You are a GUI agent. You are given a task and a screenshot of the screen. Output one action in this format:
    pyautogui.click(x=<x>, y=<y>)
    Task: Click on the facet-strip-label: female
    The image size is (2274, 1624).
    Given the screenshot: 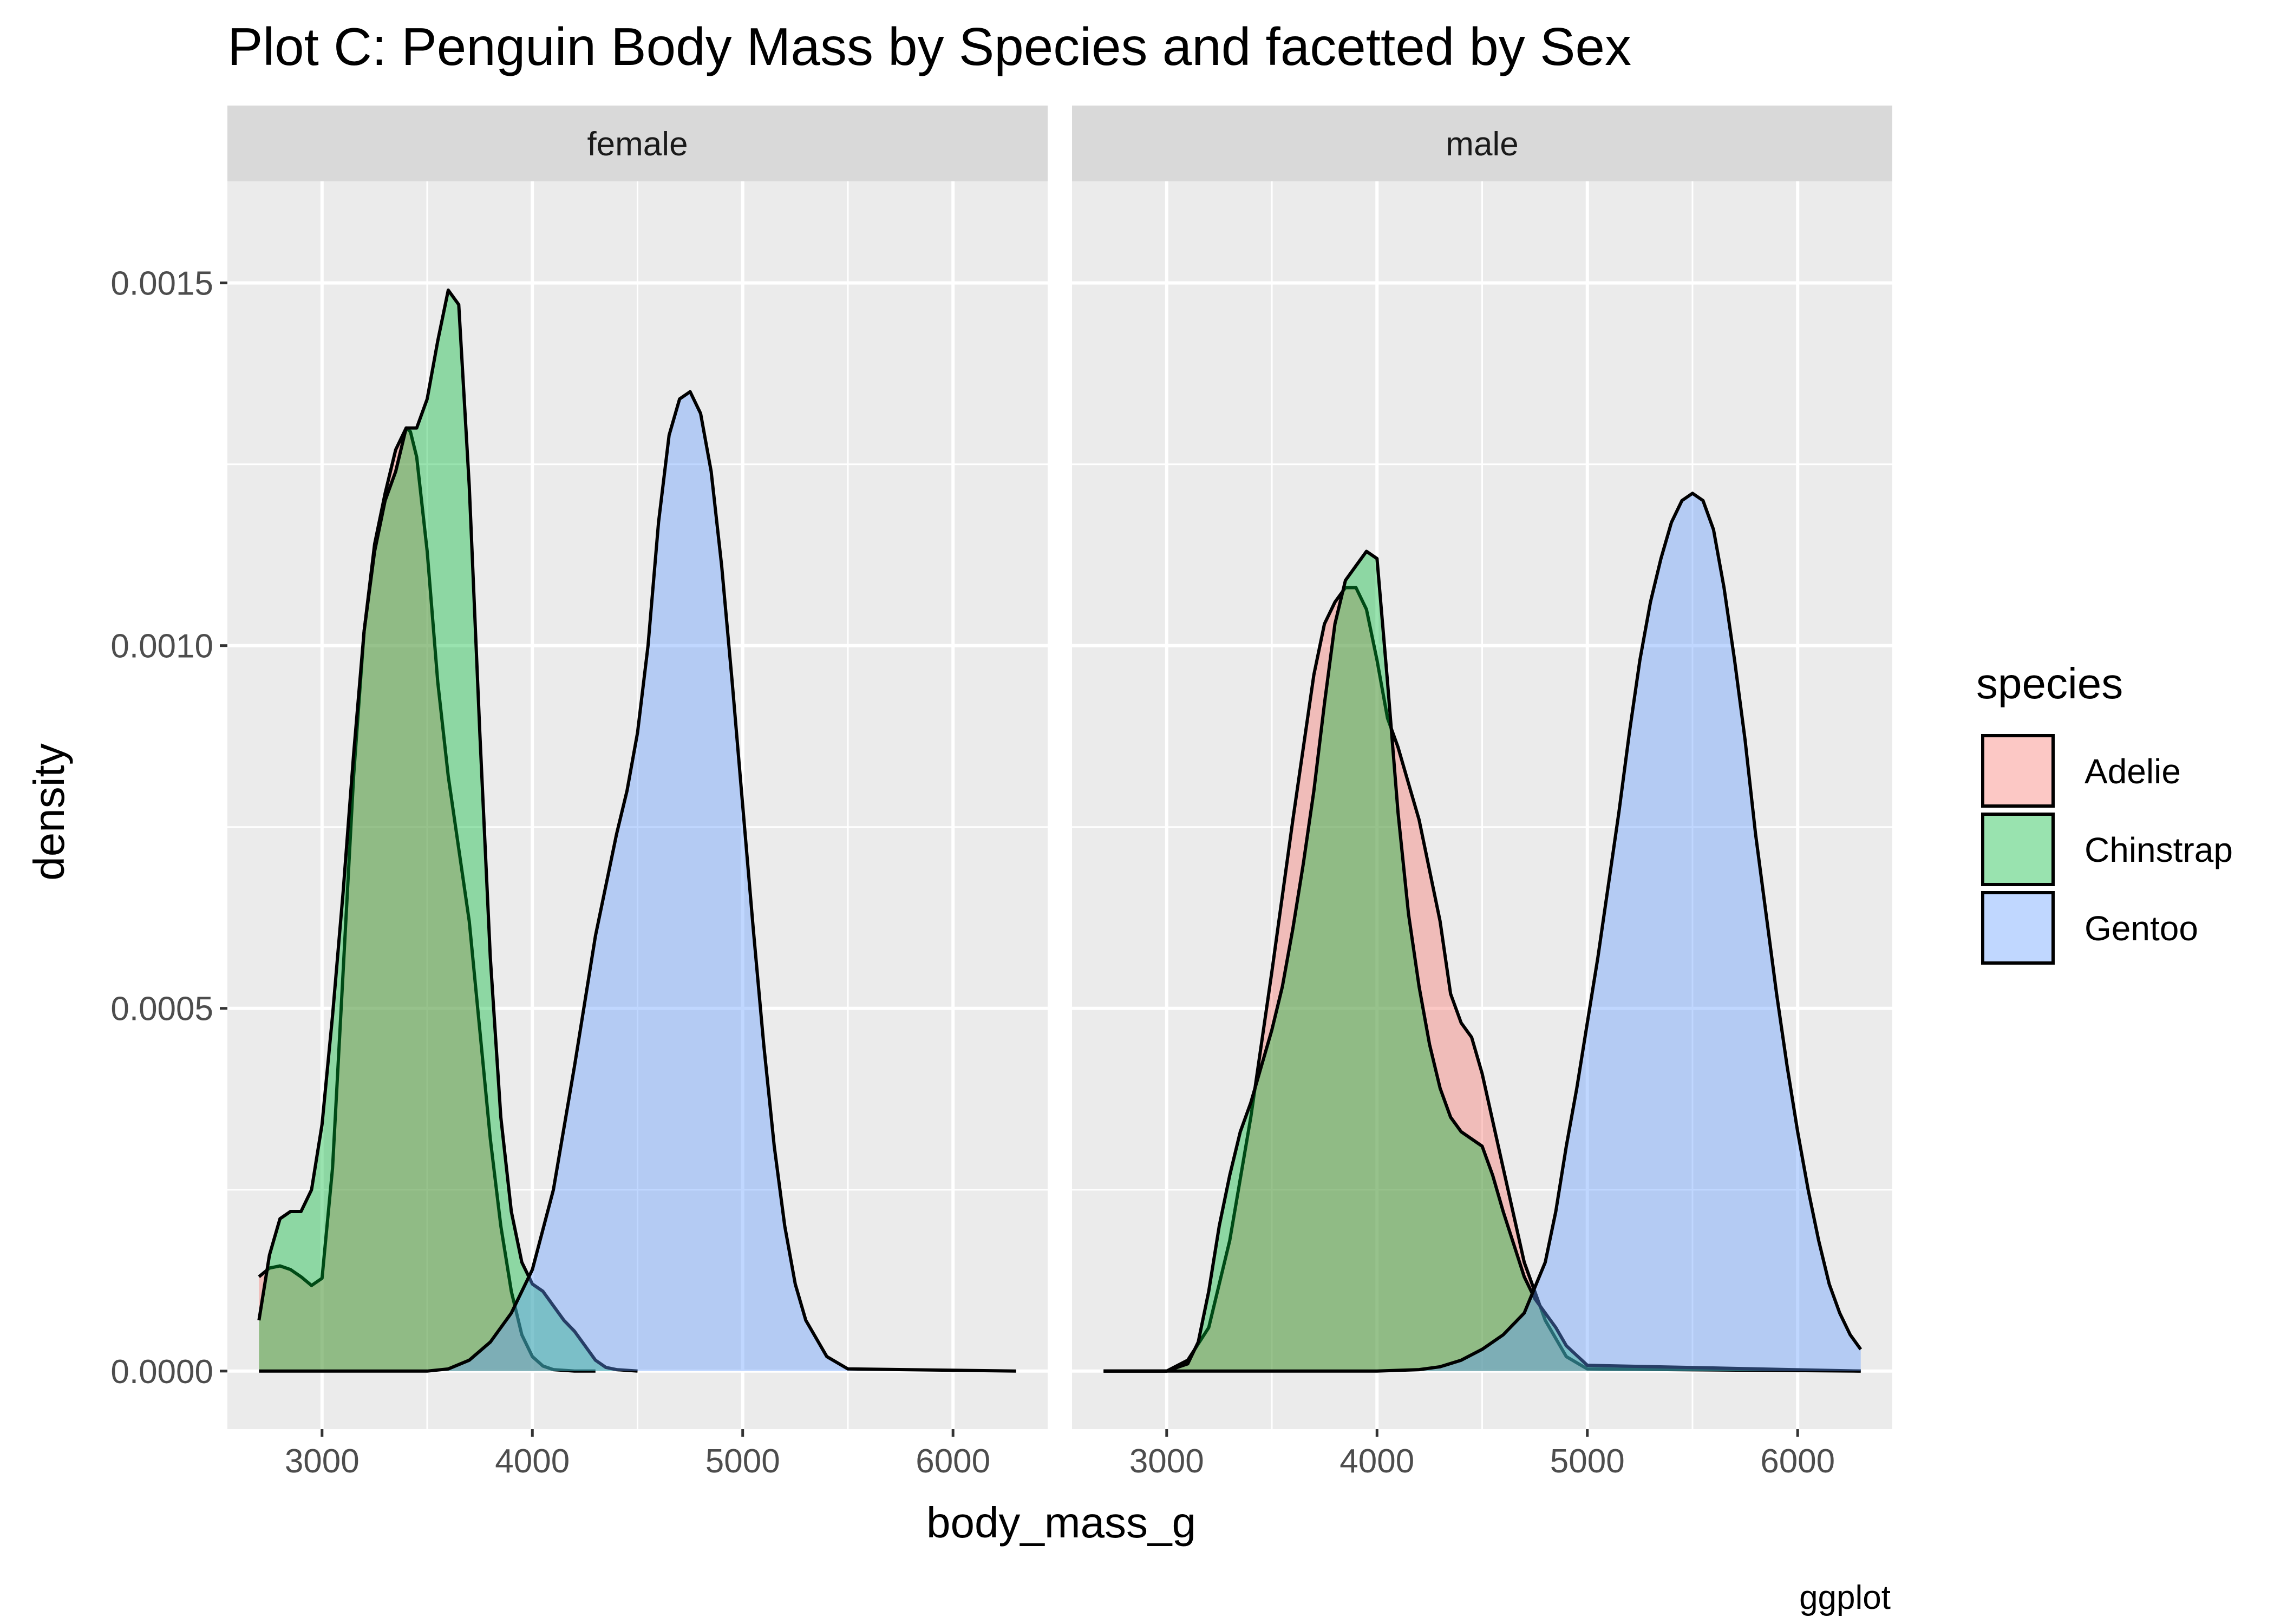 What is the action you would take?
    pyautogui.click(x=637, y=144)
    